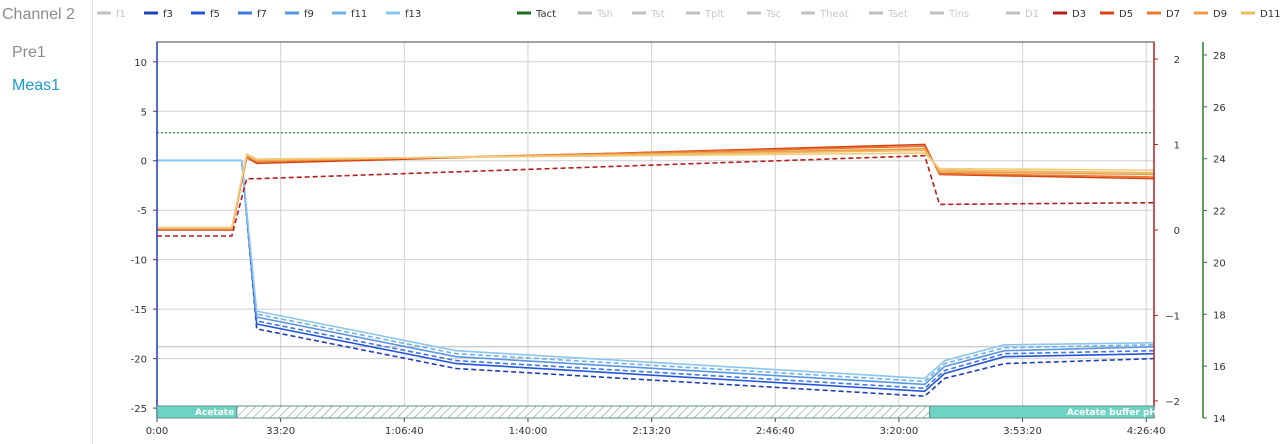 The width and height of the screenshot is (1280, 444). Describe the element at coordinates (359, 14) in the screenshot. I see `legend-item-f11: f11` at that location.